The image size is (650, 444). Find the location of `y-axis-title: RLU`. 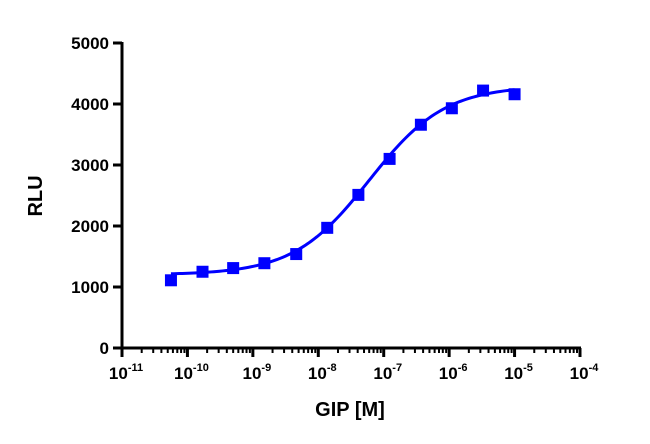

y-axis-title: RLU is located at coordinates (36, 195).